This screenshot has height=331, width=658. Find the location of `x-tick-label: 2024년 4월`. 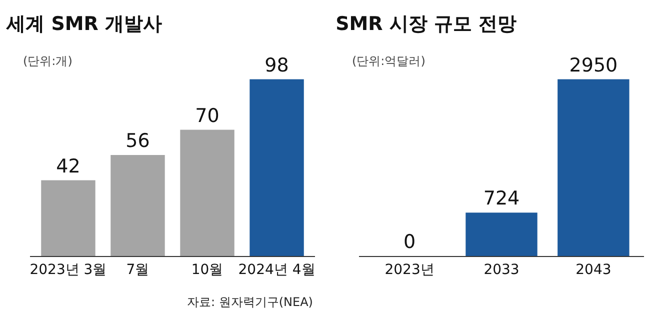

x-tick-label: 2024년 4월 is located at coordinates (277, 270).